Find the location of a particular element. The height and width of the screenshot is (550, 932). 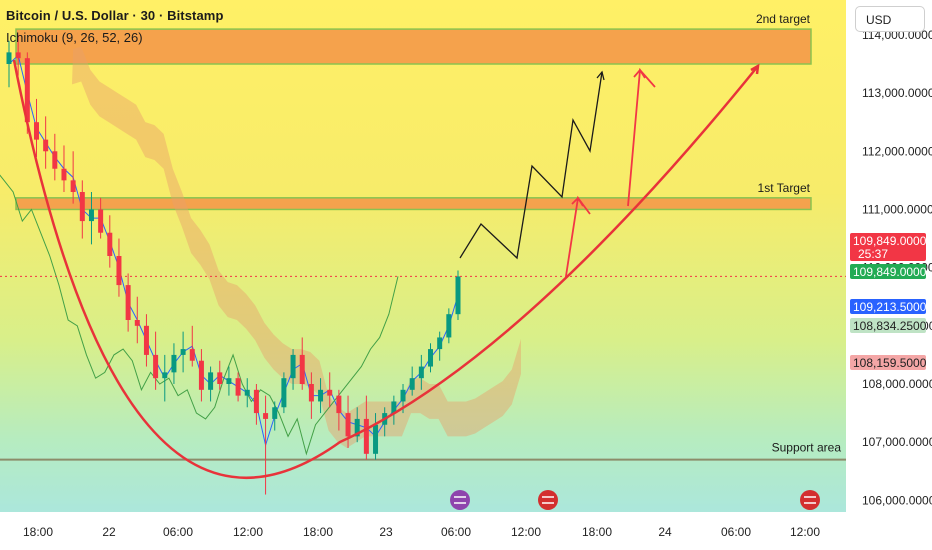

time-tick-label: 24 is located at coordinates (665, 532).